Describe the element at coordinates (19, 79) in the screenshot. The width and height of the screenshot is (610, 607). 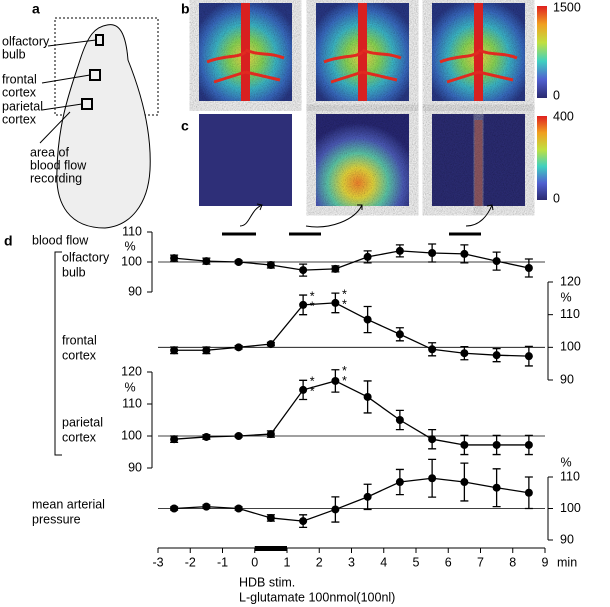
I see `region-label: frontal` at that location.